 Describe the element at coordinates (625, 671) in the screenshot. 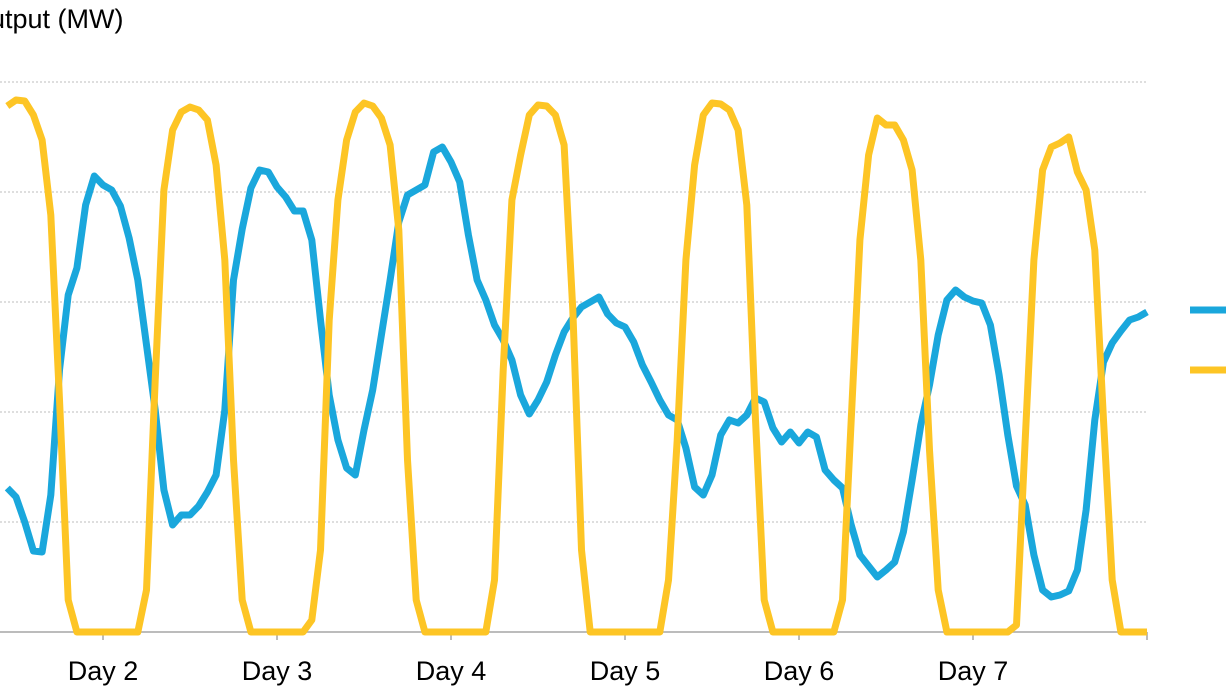

I see `x-tick-label: Day 5` at that location.